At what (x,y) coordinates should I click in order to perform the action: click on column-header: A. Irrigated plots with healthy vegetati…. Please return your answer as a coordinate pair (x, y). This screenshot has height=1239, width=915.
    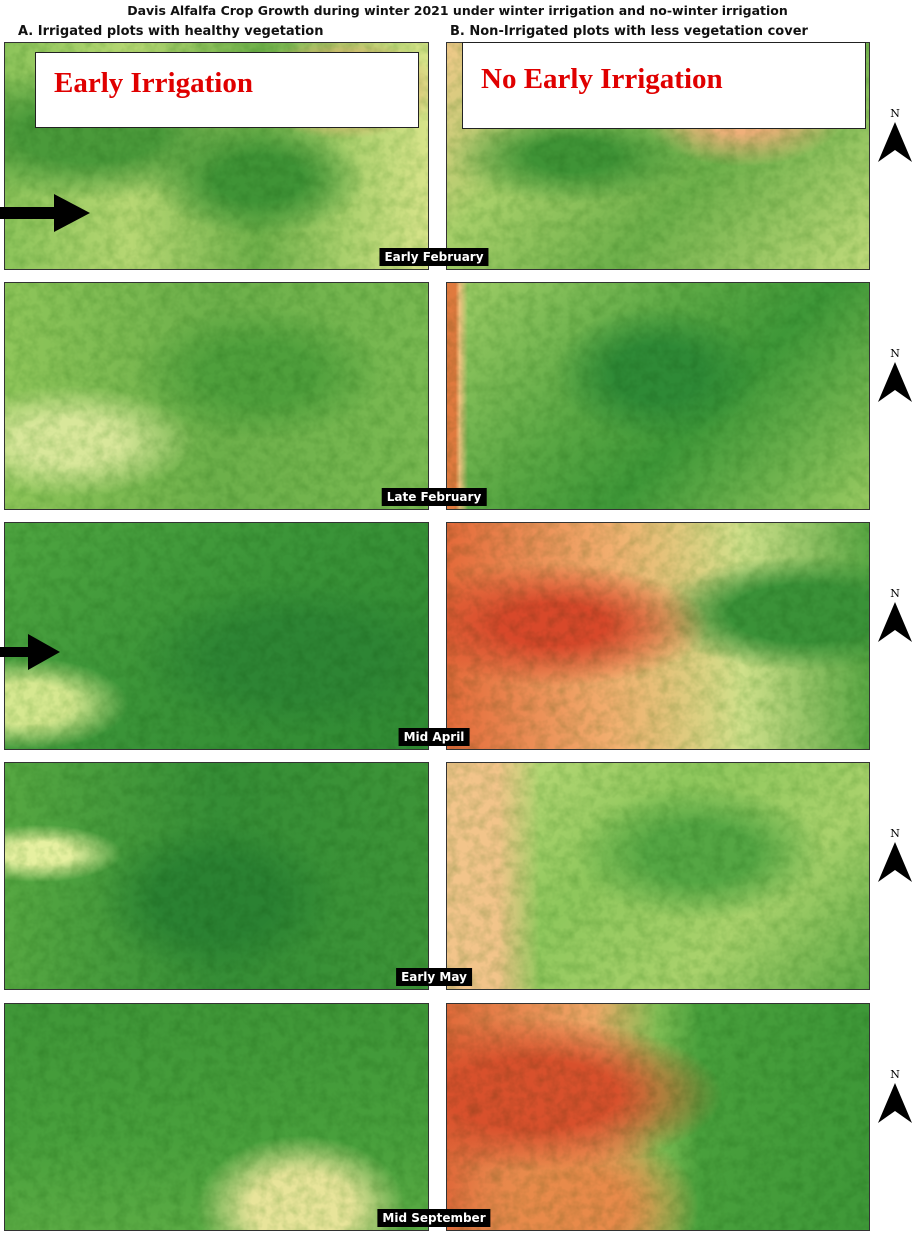
    Looking at the image, I should click on (171, 31).